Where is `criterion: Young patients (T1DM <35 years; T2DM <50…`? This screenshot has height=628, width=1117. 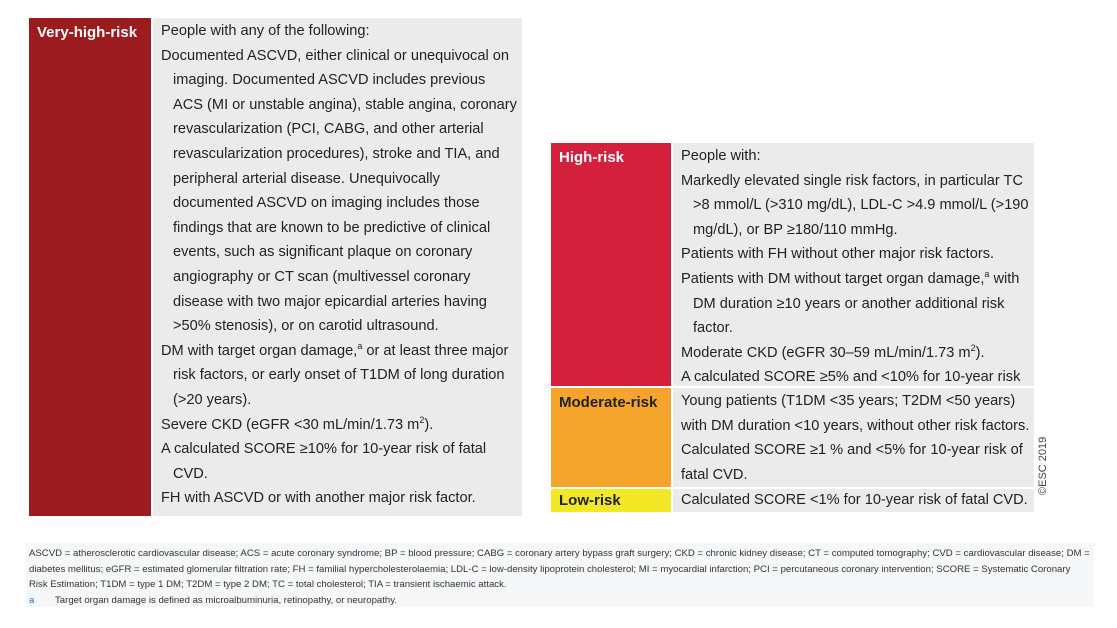
criterion: Young patients (T1DM <35 years; T2DM <50… is located at coordinates (855, 438).